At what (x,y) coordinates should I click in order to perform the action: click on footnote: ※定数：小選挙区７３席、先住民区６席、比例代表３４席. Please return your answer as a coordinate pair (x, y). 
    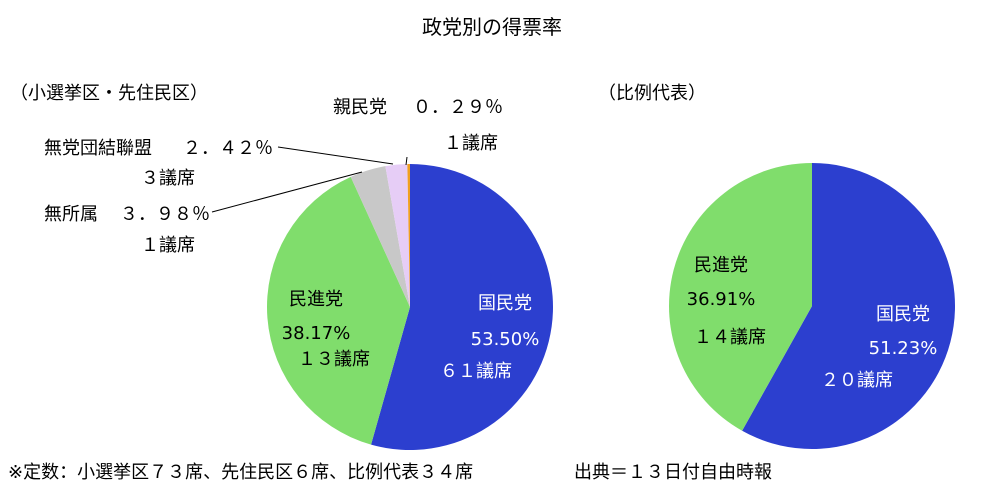
    Looking at the image, I should click on (240, 472).